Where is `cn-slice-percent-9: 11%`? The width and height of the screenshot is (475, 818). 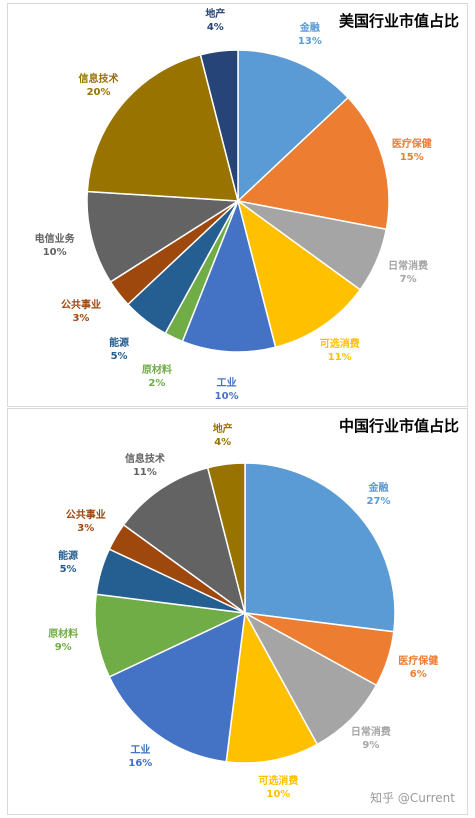
cn-slice-percent-9: 11% is located at coordinates (144, 472).